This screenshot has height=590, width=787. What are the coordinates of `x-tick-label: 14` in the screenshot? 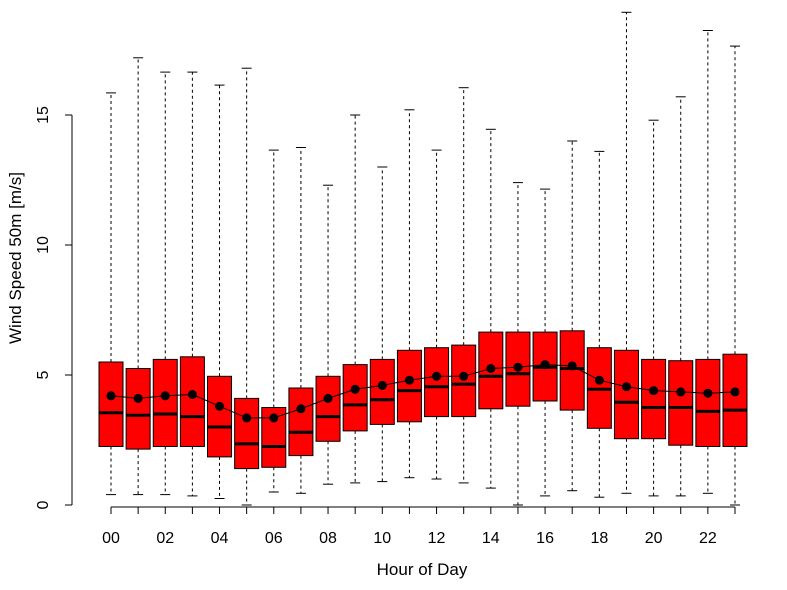 It's located at (491, 538).